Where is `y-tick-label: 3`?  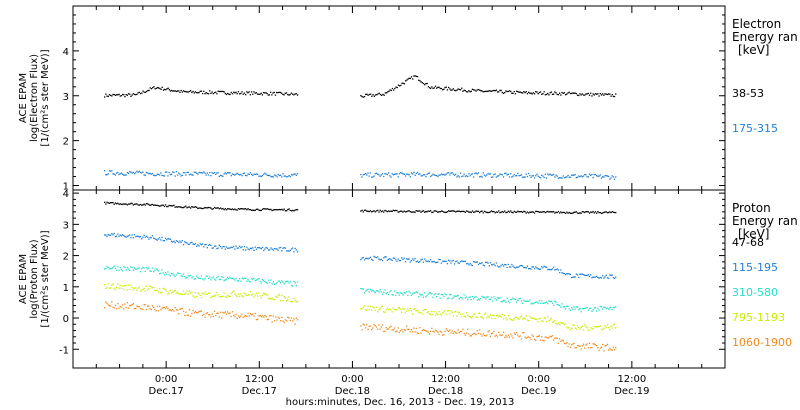
y-tick-label: 3 is located at coordinates (66, 225).